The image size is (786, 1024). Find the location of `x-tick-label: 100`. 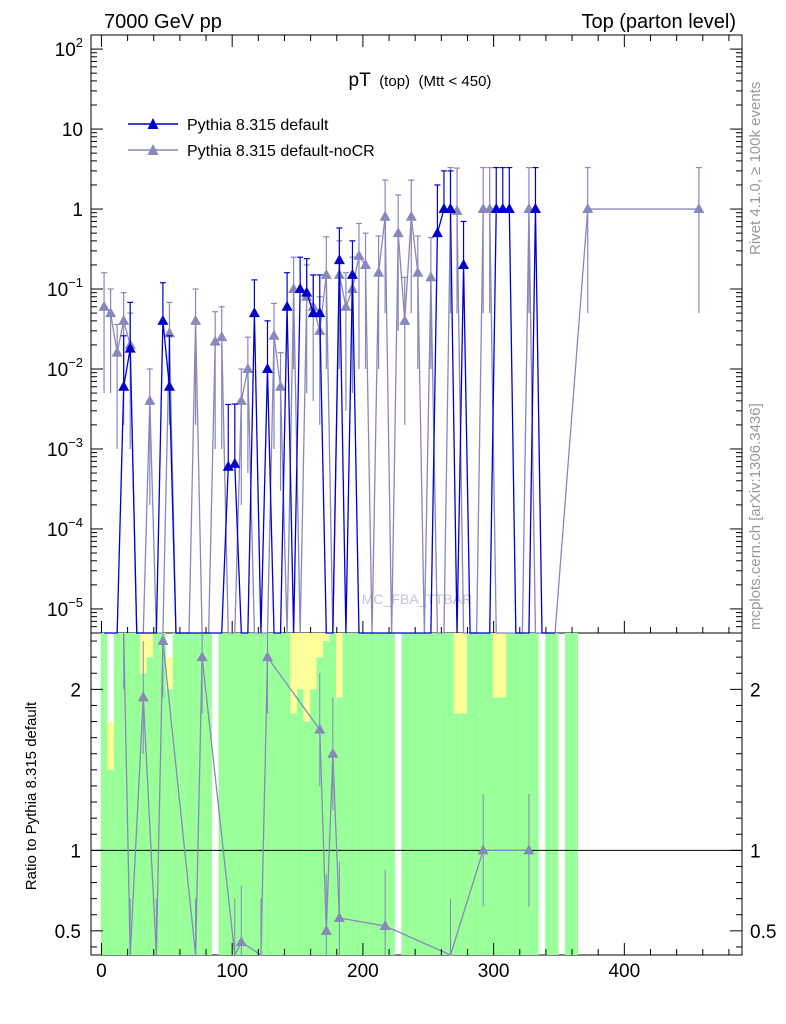

x-tick-label: 100 is located at coordinates (232, 971).